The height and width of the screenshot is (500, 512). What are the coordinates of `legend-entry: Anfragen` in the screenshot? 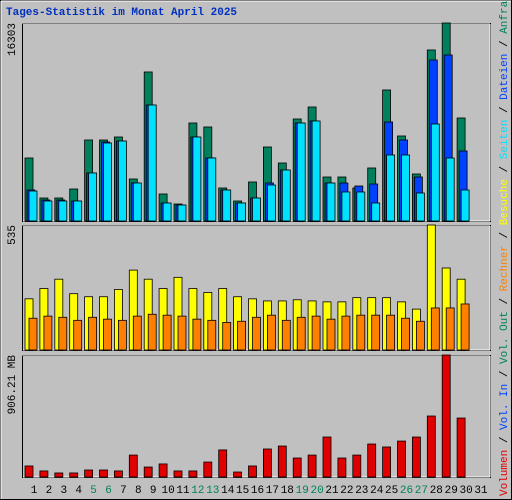 It's located at (505, 17).